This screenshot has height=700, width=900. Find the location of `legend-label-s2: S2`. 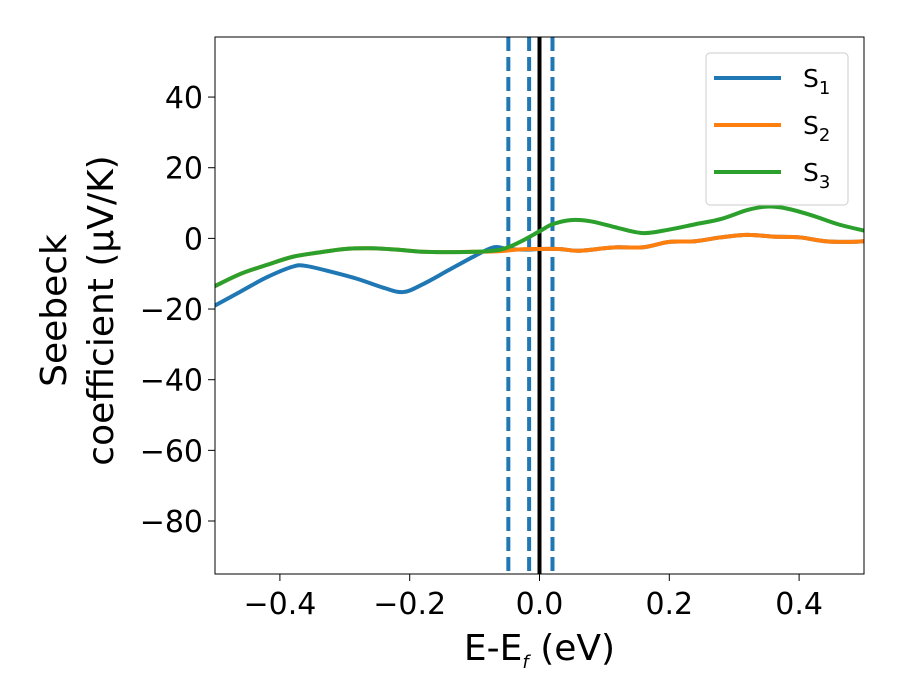

legend-label-s2: S2 is located at coordinates (816, 128).